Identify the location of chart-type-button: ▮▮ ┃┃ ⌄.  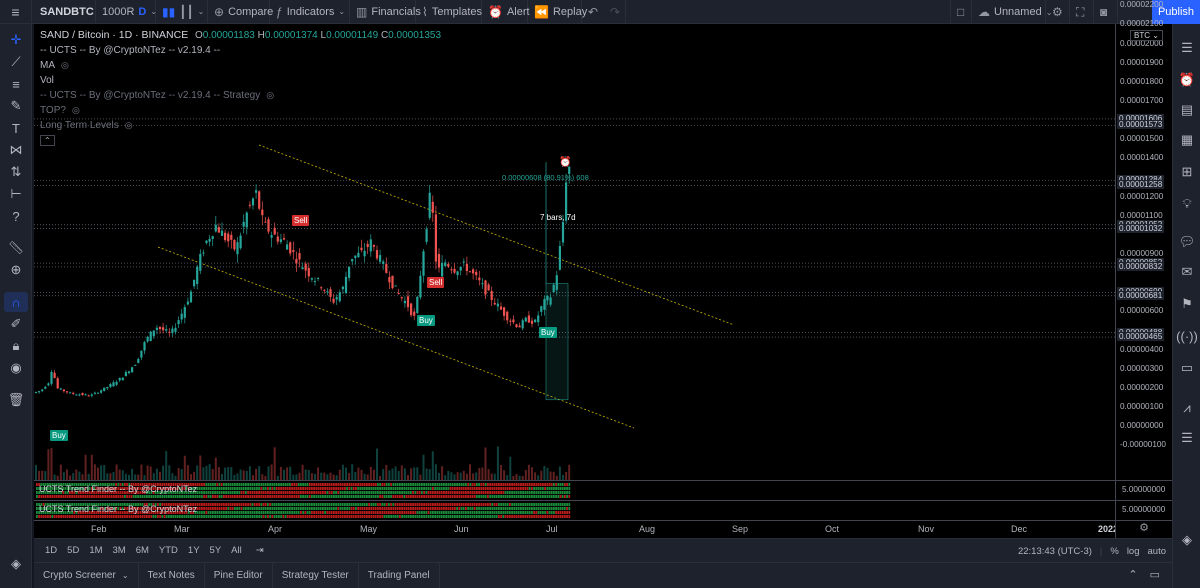
(182, 12).